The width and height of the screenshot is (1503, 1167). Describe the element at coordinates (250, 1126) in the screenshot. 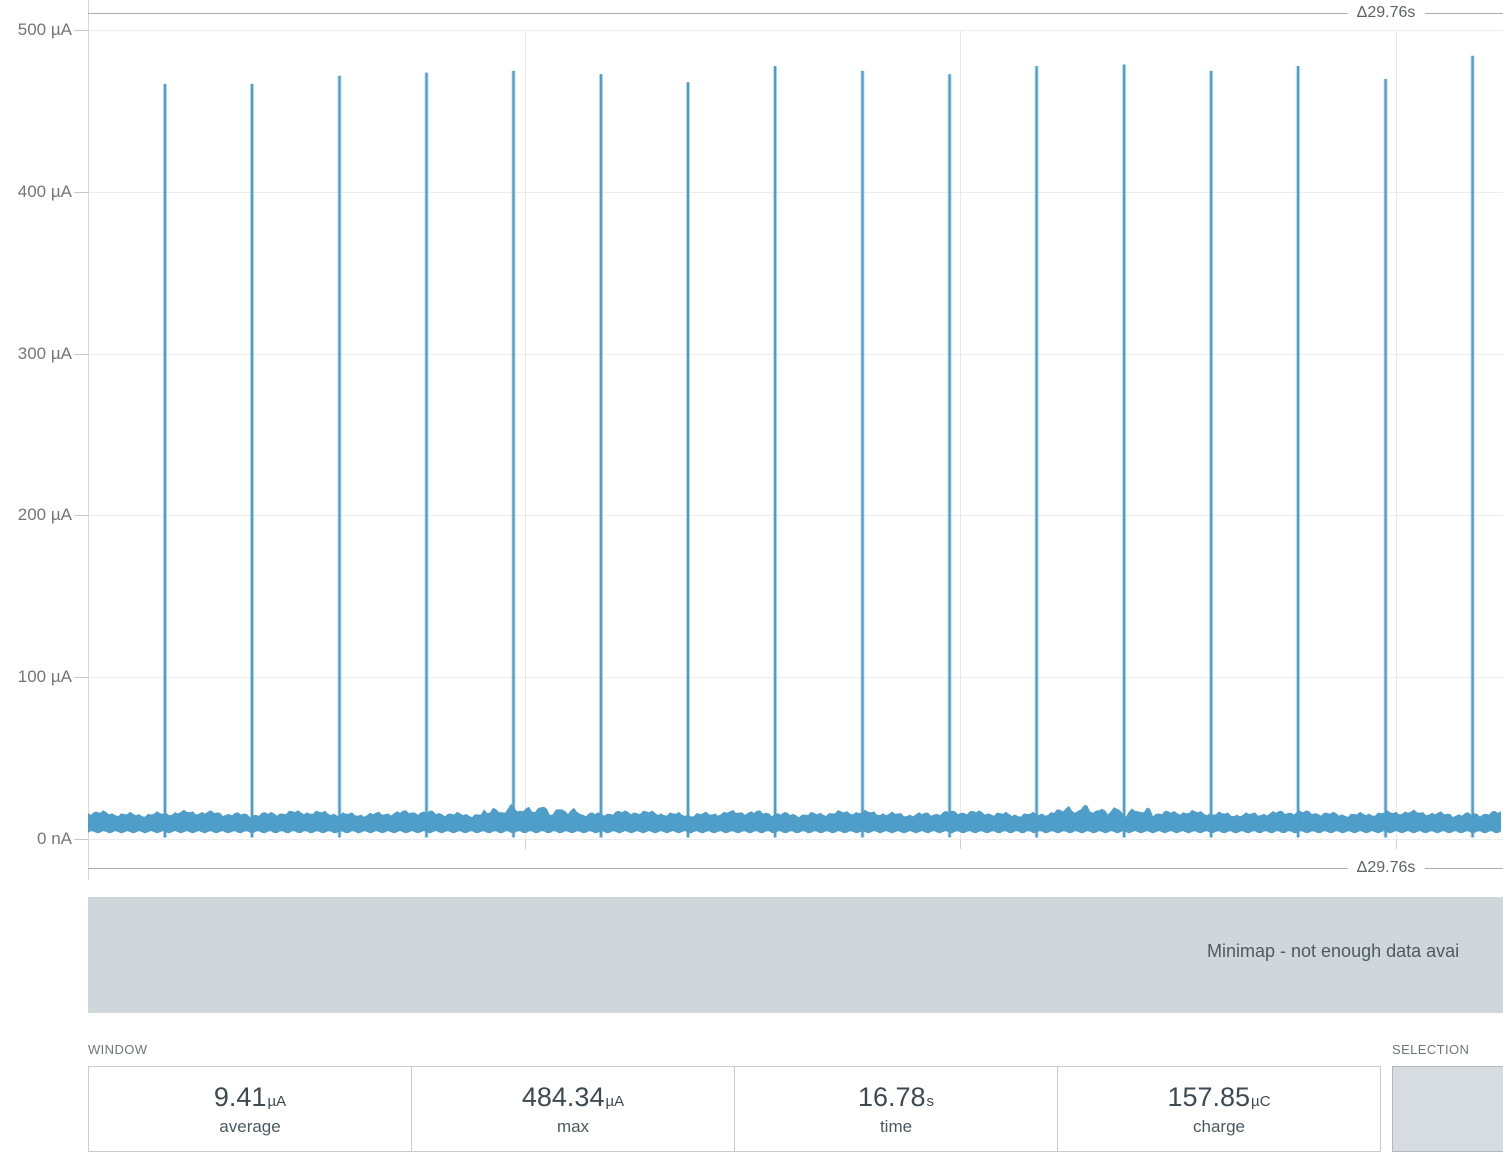

I see `stat-average-label: average` at that location.